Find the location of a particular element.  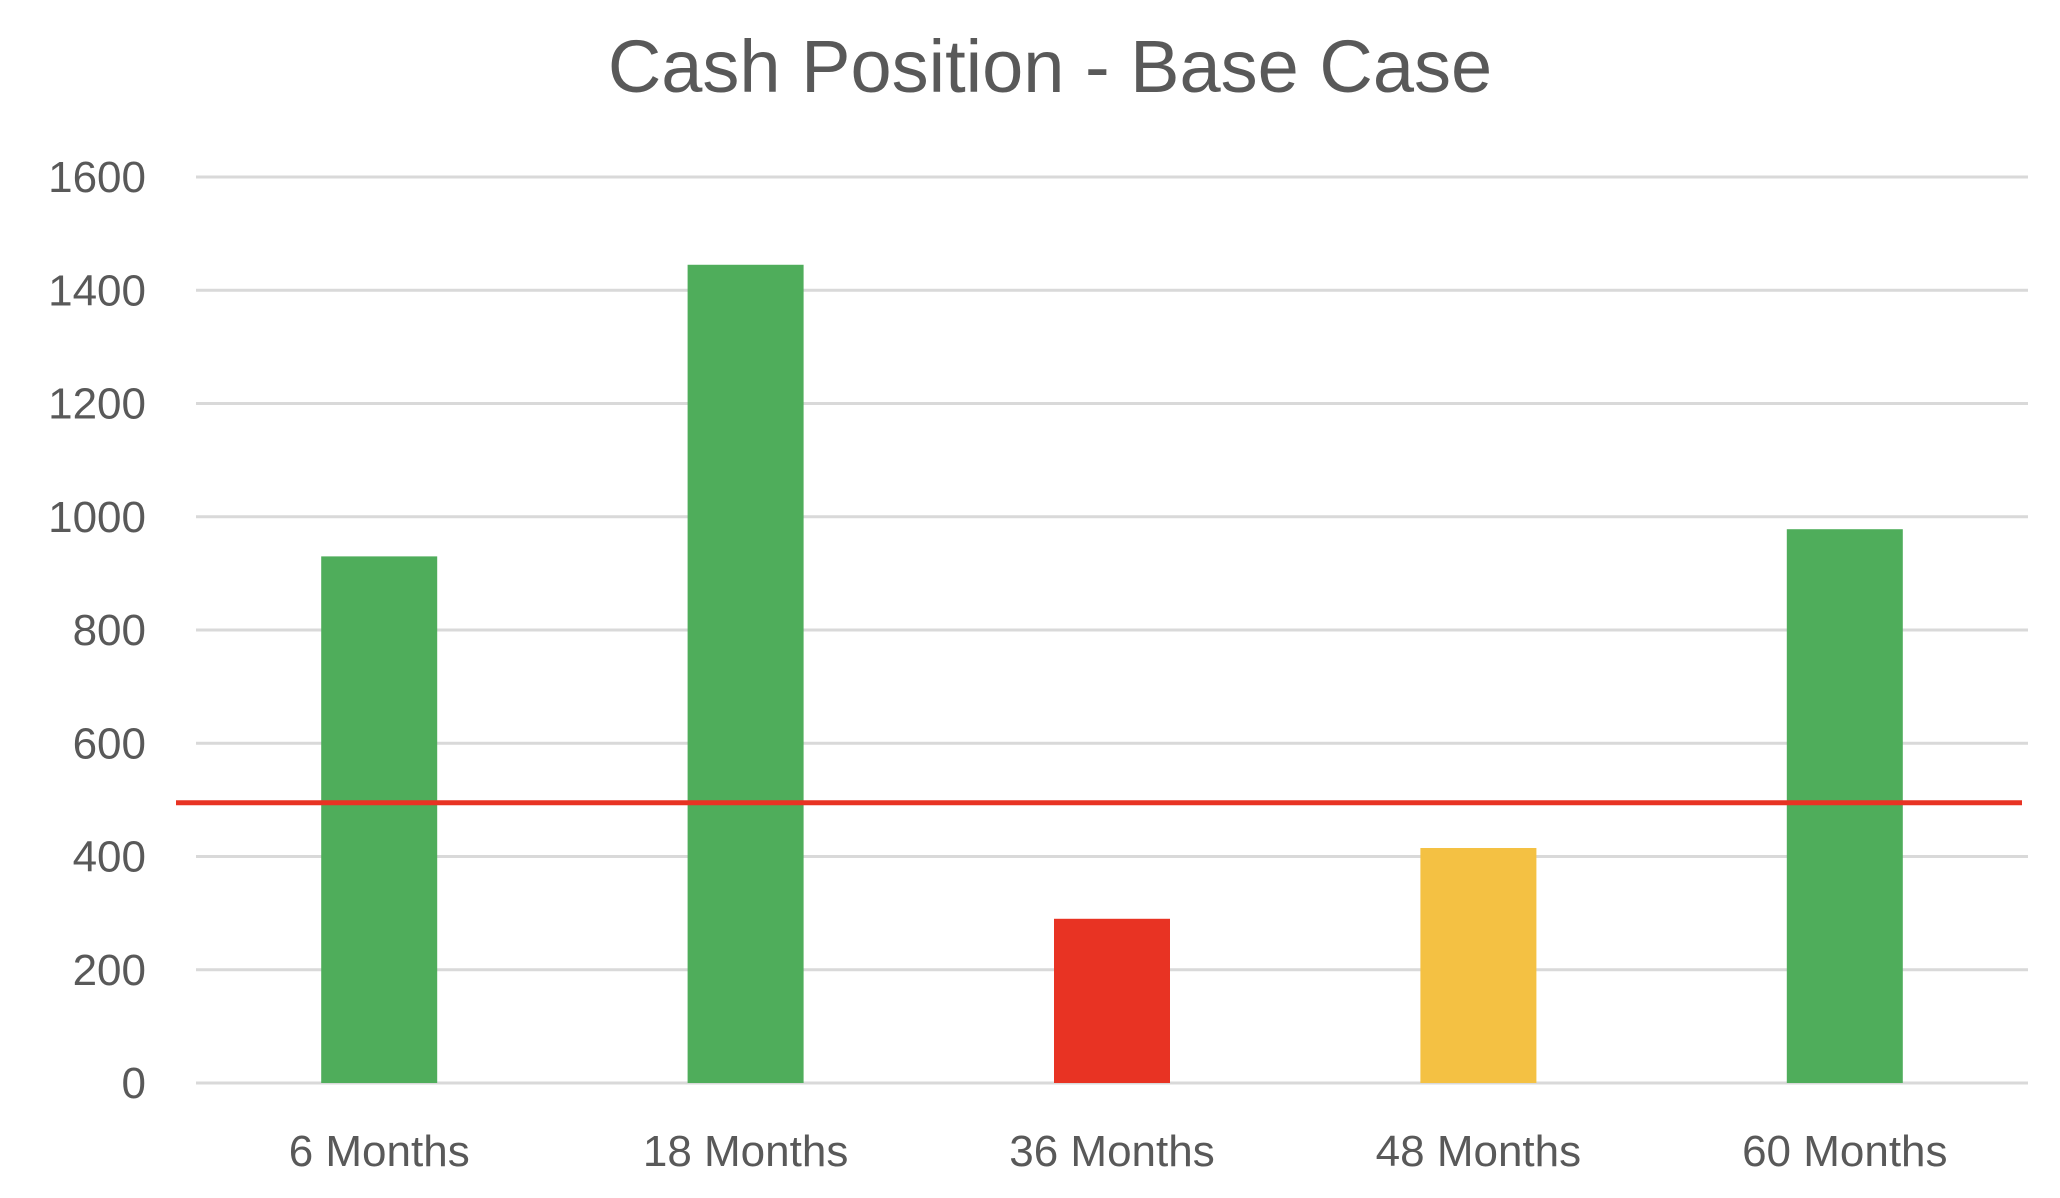

y-tick-label: 1200 is located at coordinates (97, 404).